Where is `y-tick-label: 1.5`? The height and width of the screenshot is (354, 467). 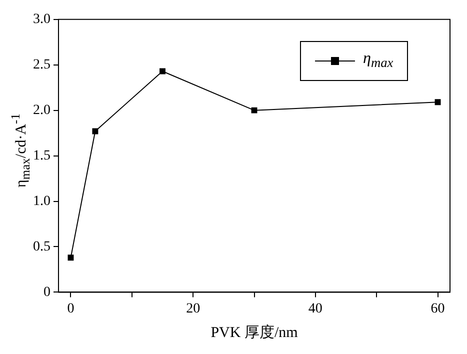
y-tick-label: 1.5 is located at coordinates (41, 156).